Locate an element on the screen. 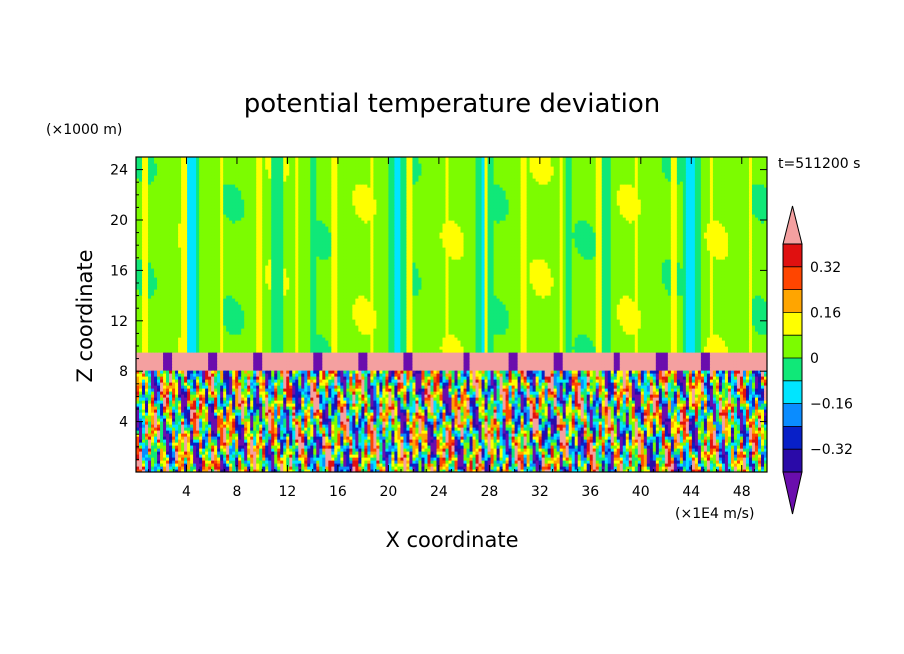 This screenshot has height=654, width=904. time-label: t=511200 s is located at coordinates (819, 164).